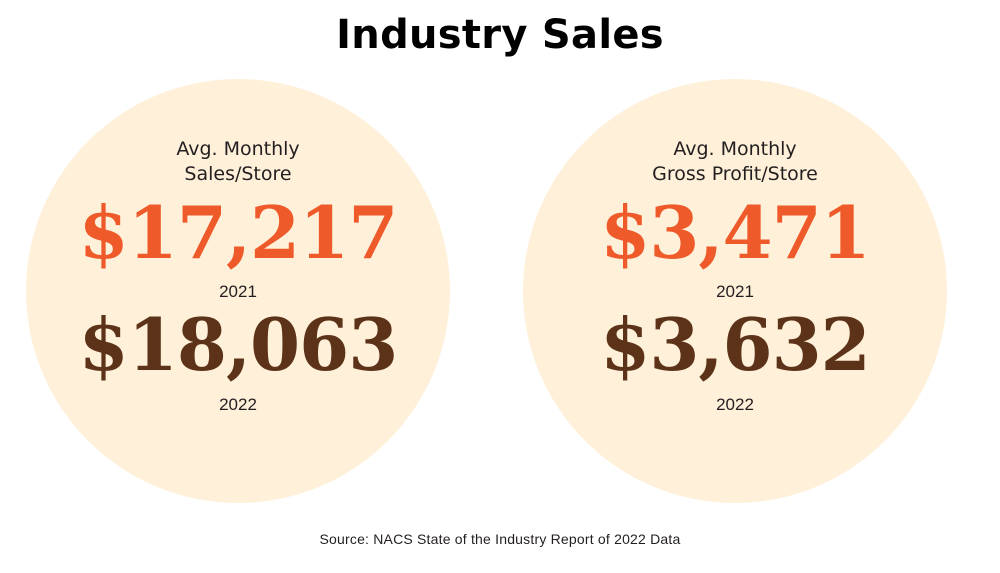 This screenshot has width=1000, height=573. I want to click on page-title: Industry Sales, so click(500, 35).